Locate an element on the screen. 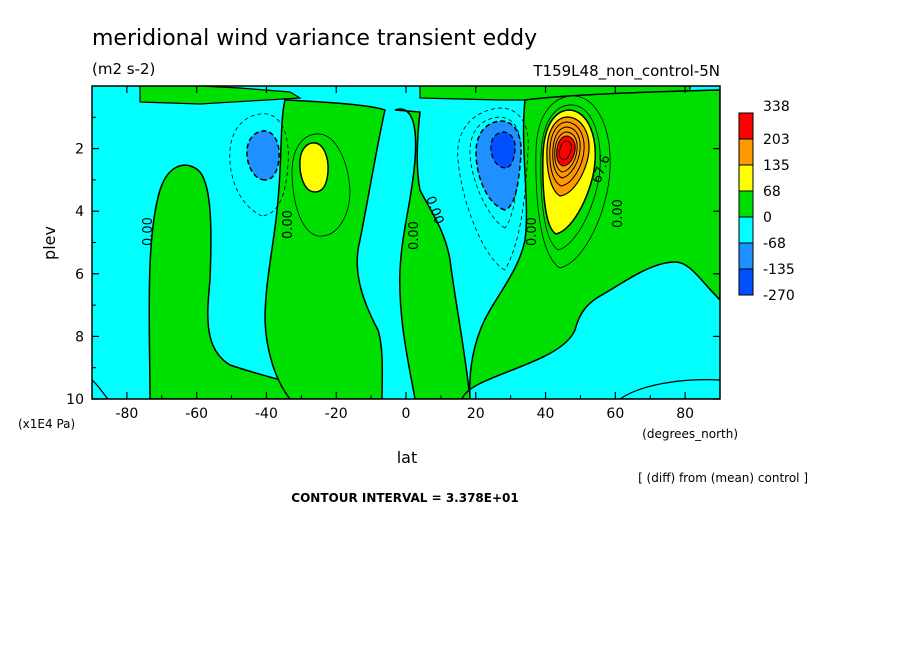 This screenshot has width=904, height=658. contour-nh-neg-outer is located at coordinates (493, 189).